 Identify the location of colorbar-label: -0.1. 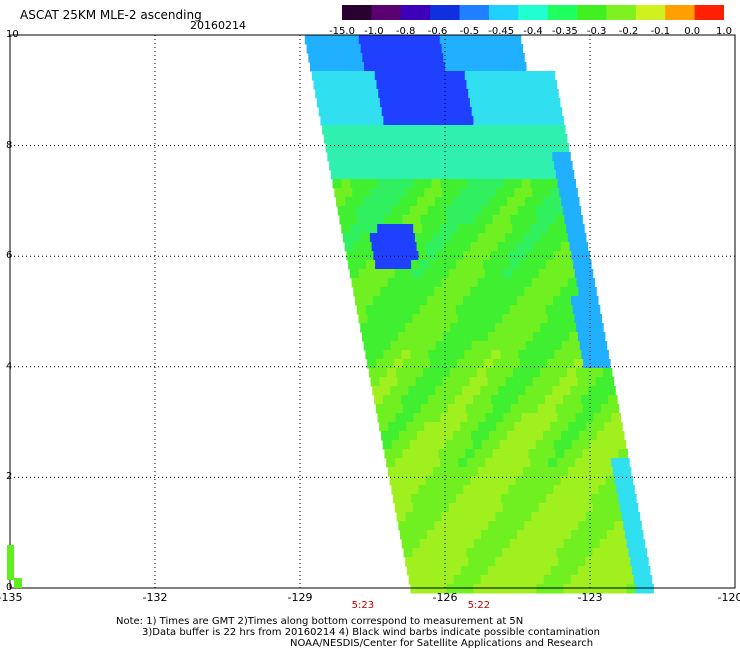
(660, 31).